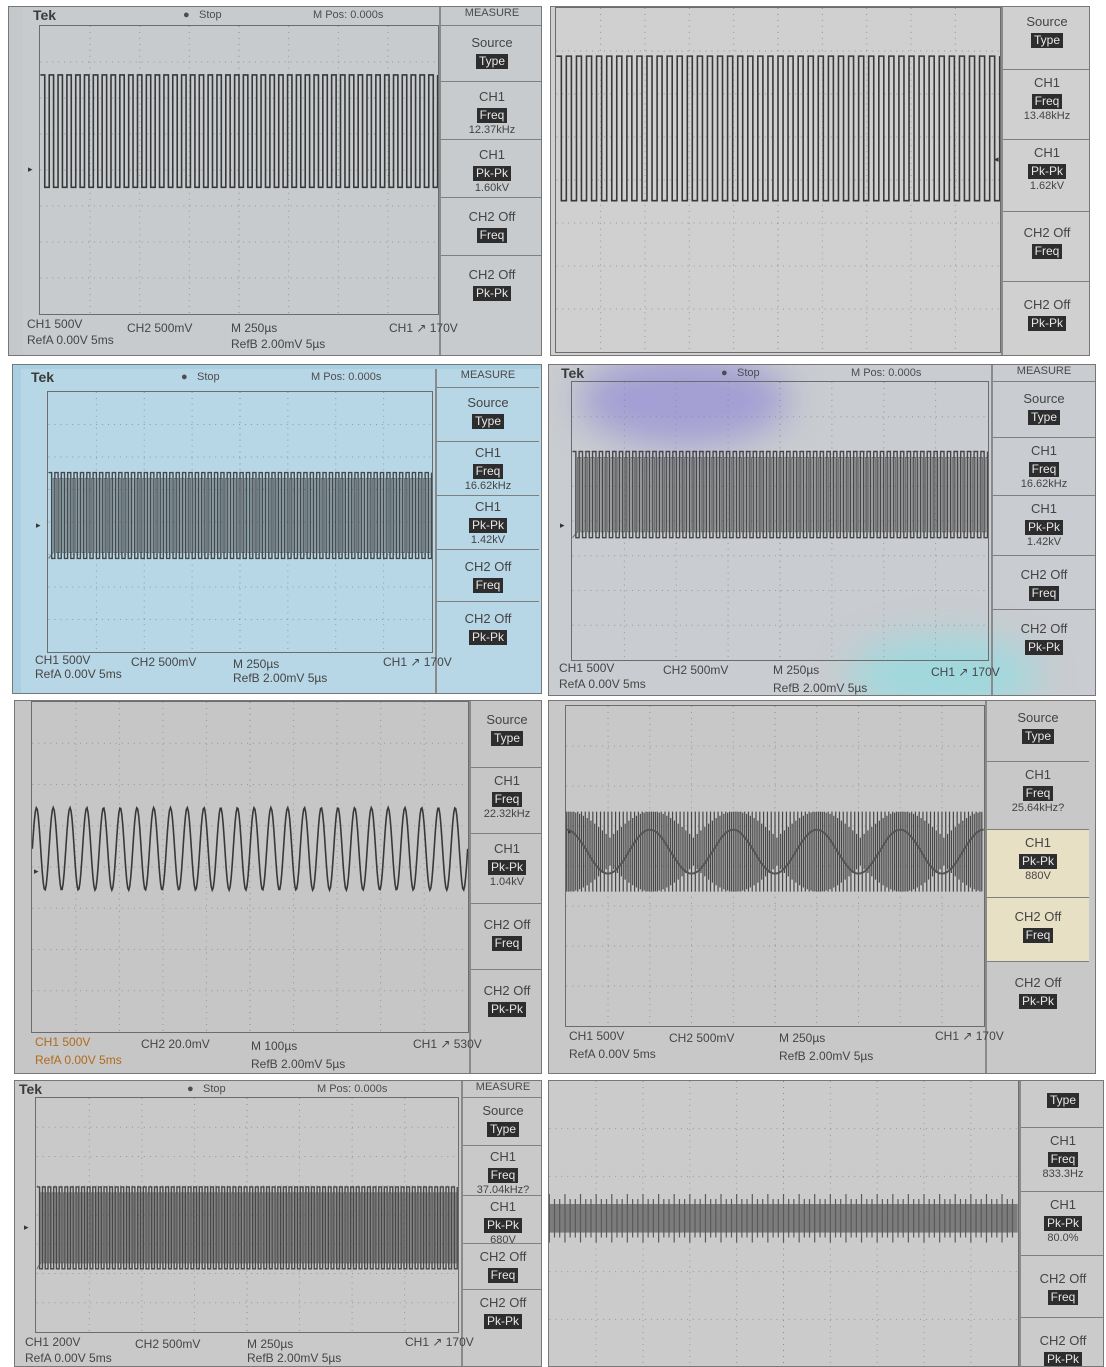 The image size is (1106, 1367). Describe the element at coordinates (491, 168) in the screenshot. I see `menu-button-ch1-pkpk: CH1 Pk-Pk 1.60kV` at that location.